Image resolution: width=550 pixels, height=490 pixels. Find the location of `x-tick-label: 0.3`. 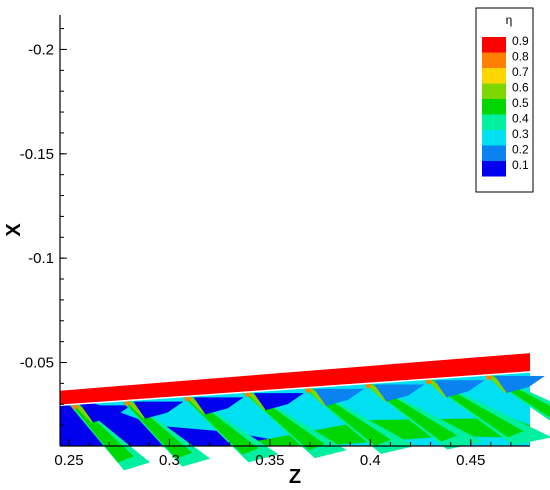

x-tick-label: 0.3 is located at coordinates (169, 460).